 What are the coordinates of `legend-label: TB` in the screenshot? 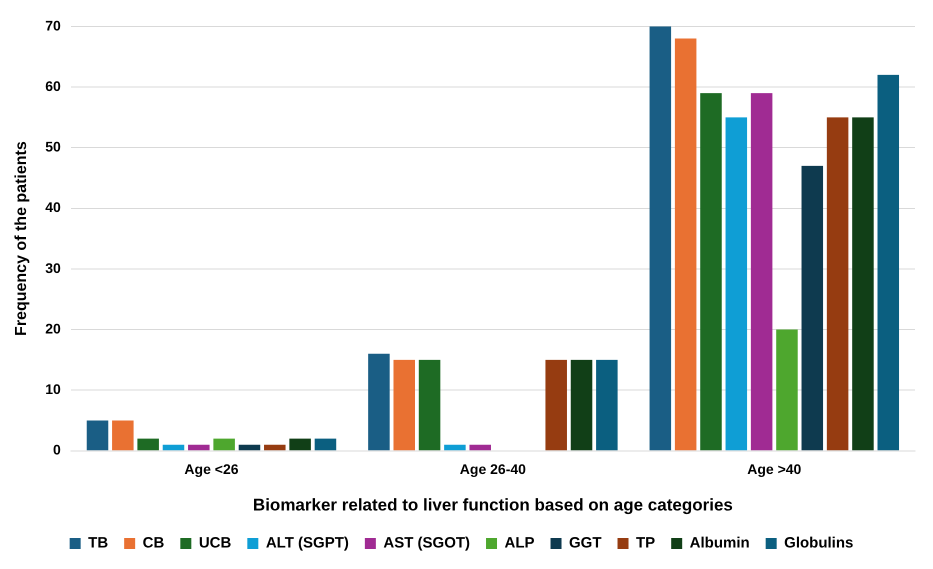 It's located at (98, 543).